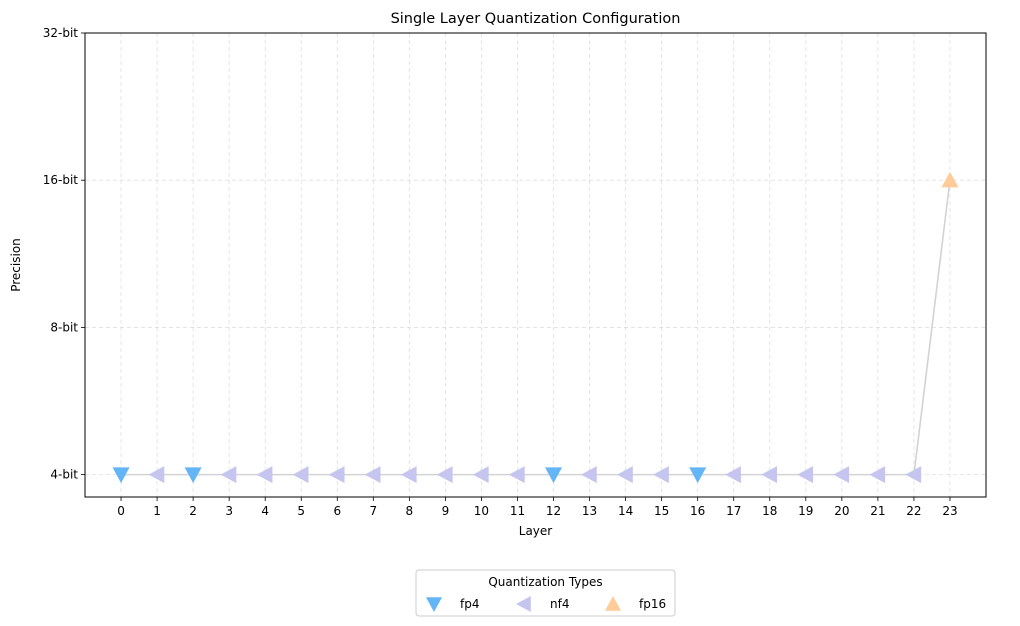  What do you see at coordinates (536, 531) in the screenshot?
I see `x-axis-label: Layer` at bounding box center [536, 531].